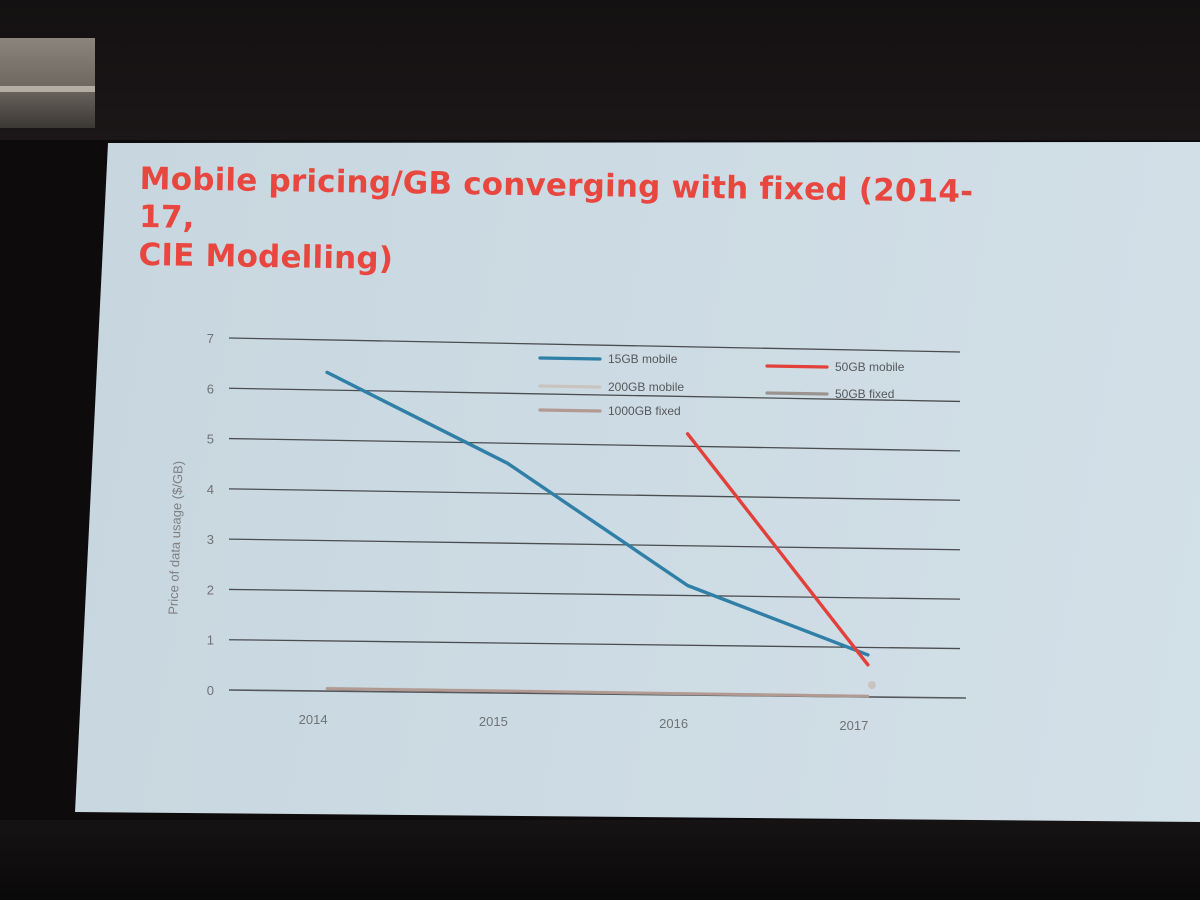 The image size is (1200, 900). Describe the element at coordinates (643, 359) in the screenshot. I see `legend-label: 15GB mobile` at that location.